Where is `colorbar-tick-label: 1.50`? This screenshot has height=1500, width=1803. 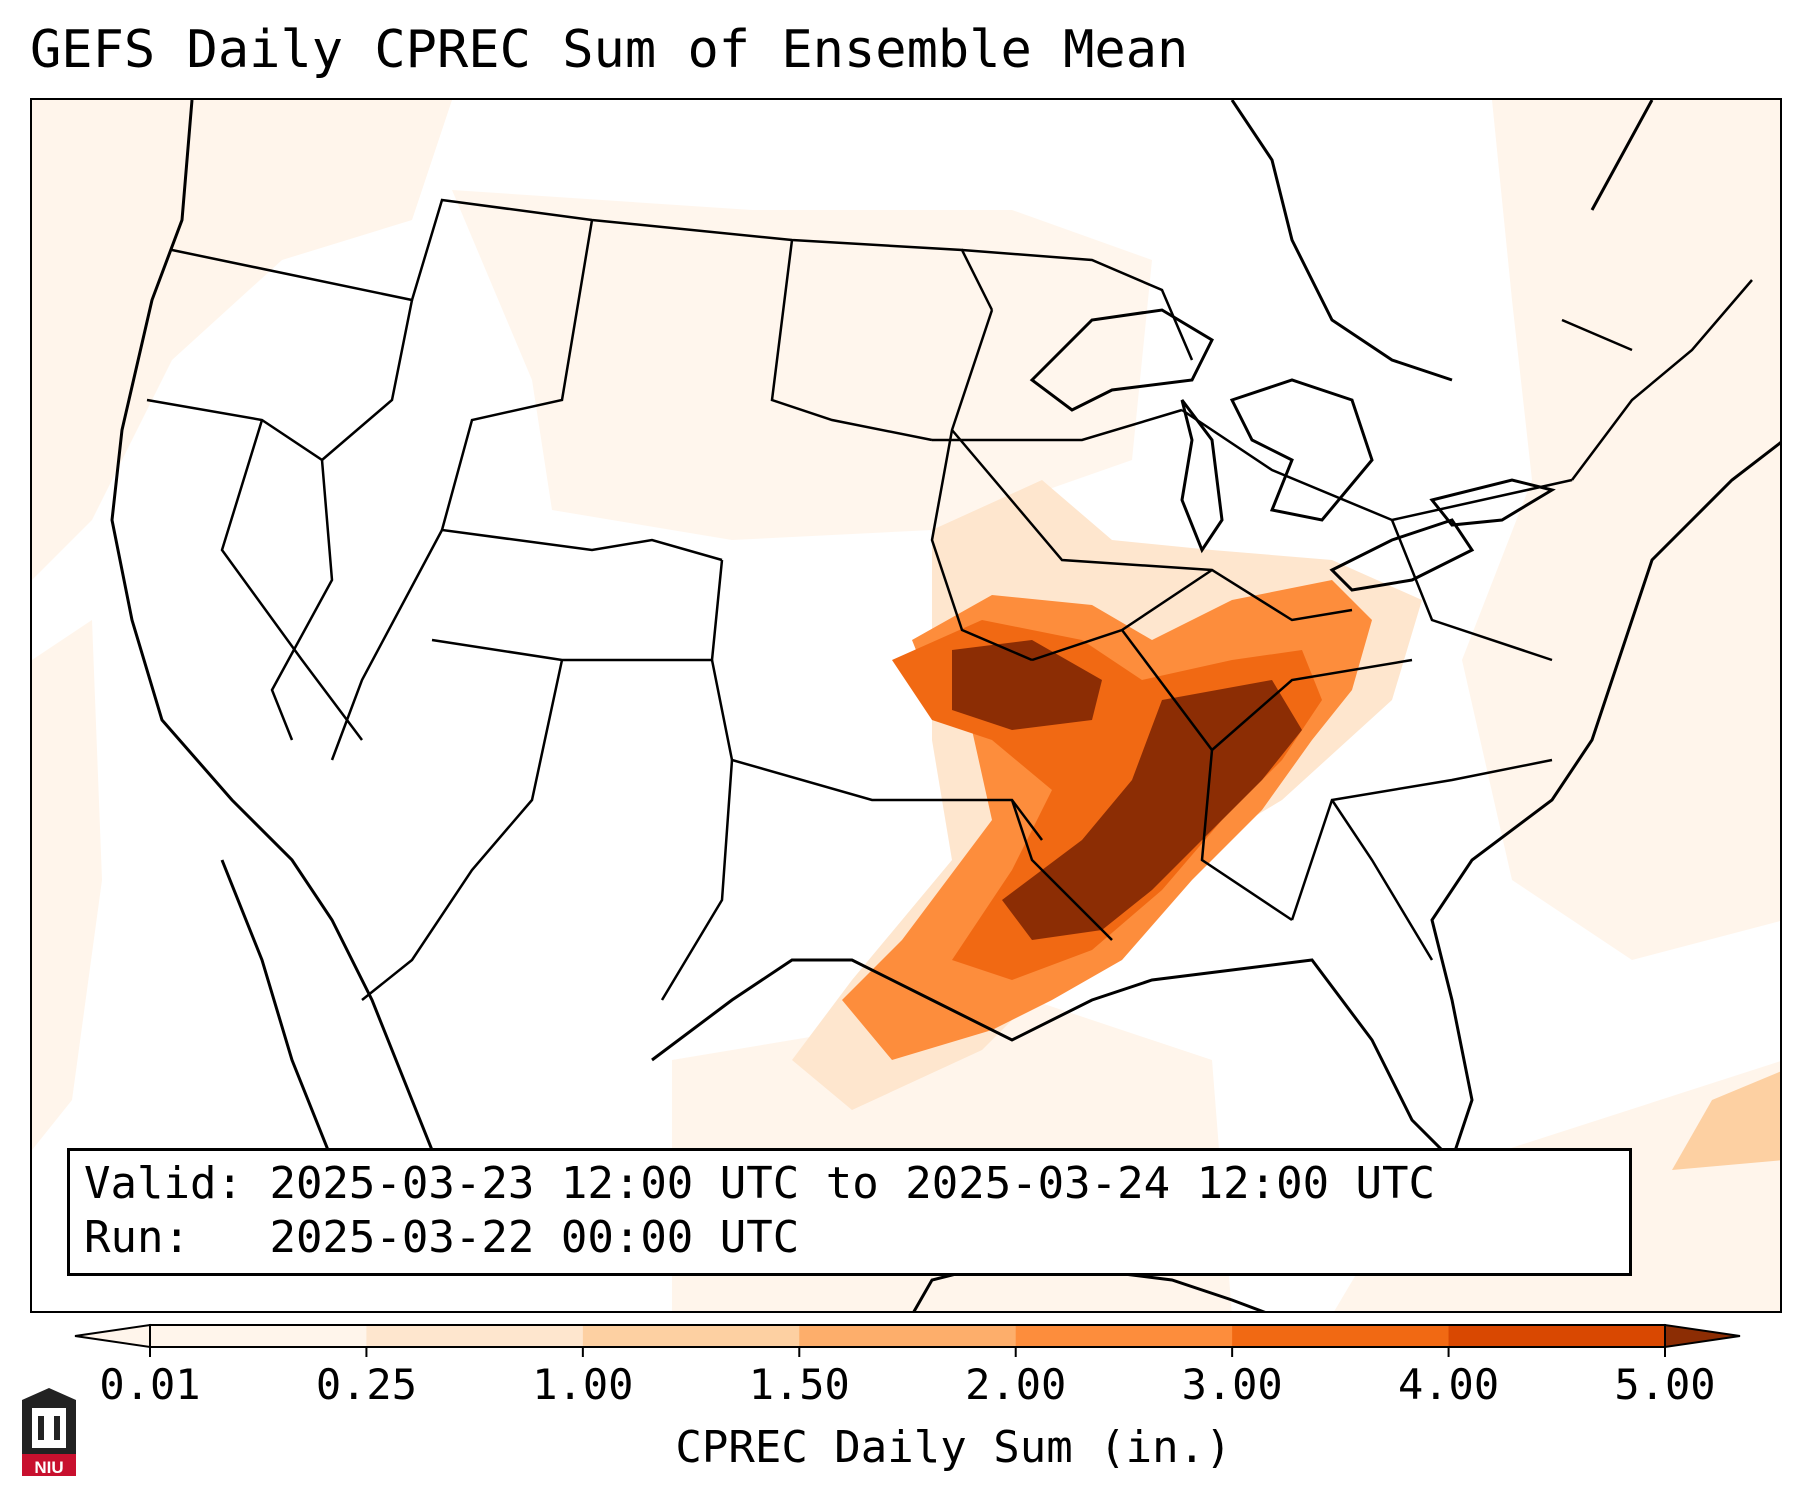 colorbar-tick-label: 1.50 is located at coordinates (799, 1384).